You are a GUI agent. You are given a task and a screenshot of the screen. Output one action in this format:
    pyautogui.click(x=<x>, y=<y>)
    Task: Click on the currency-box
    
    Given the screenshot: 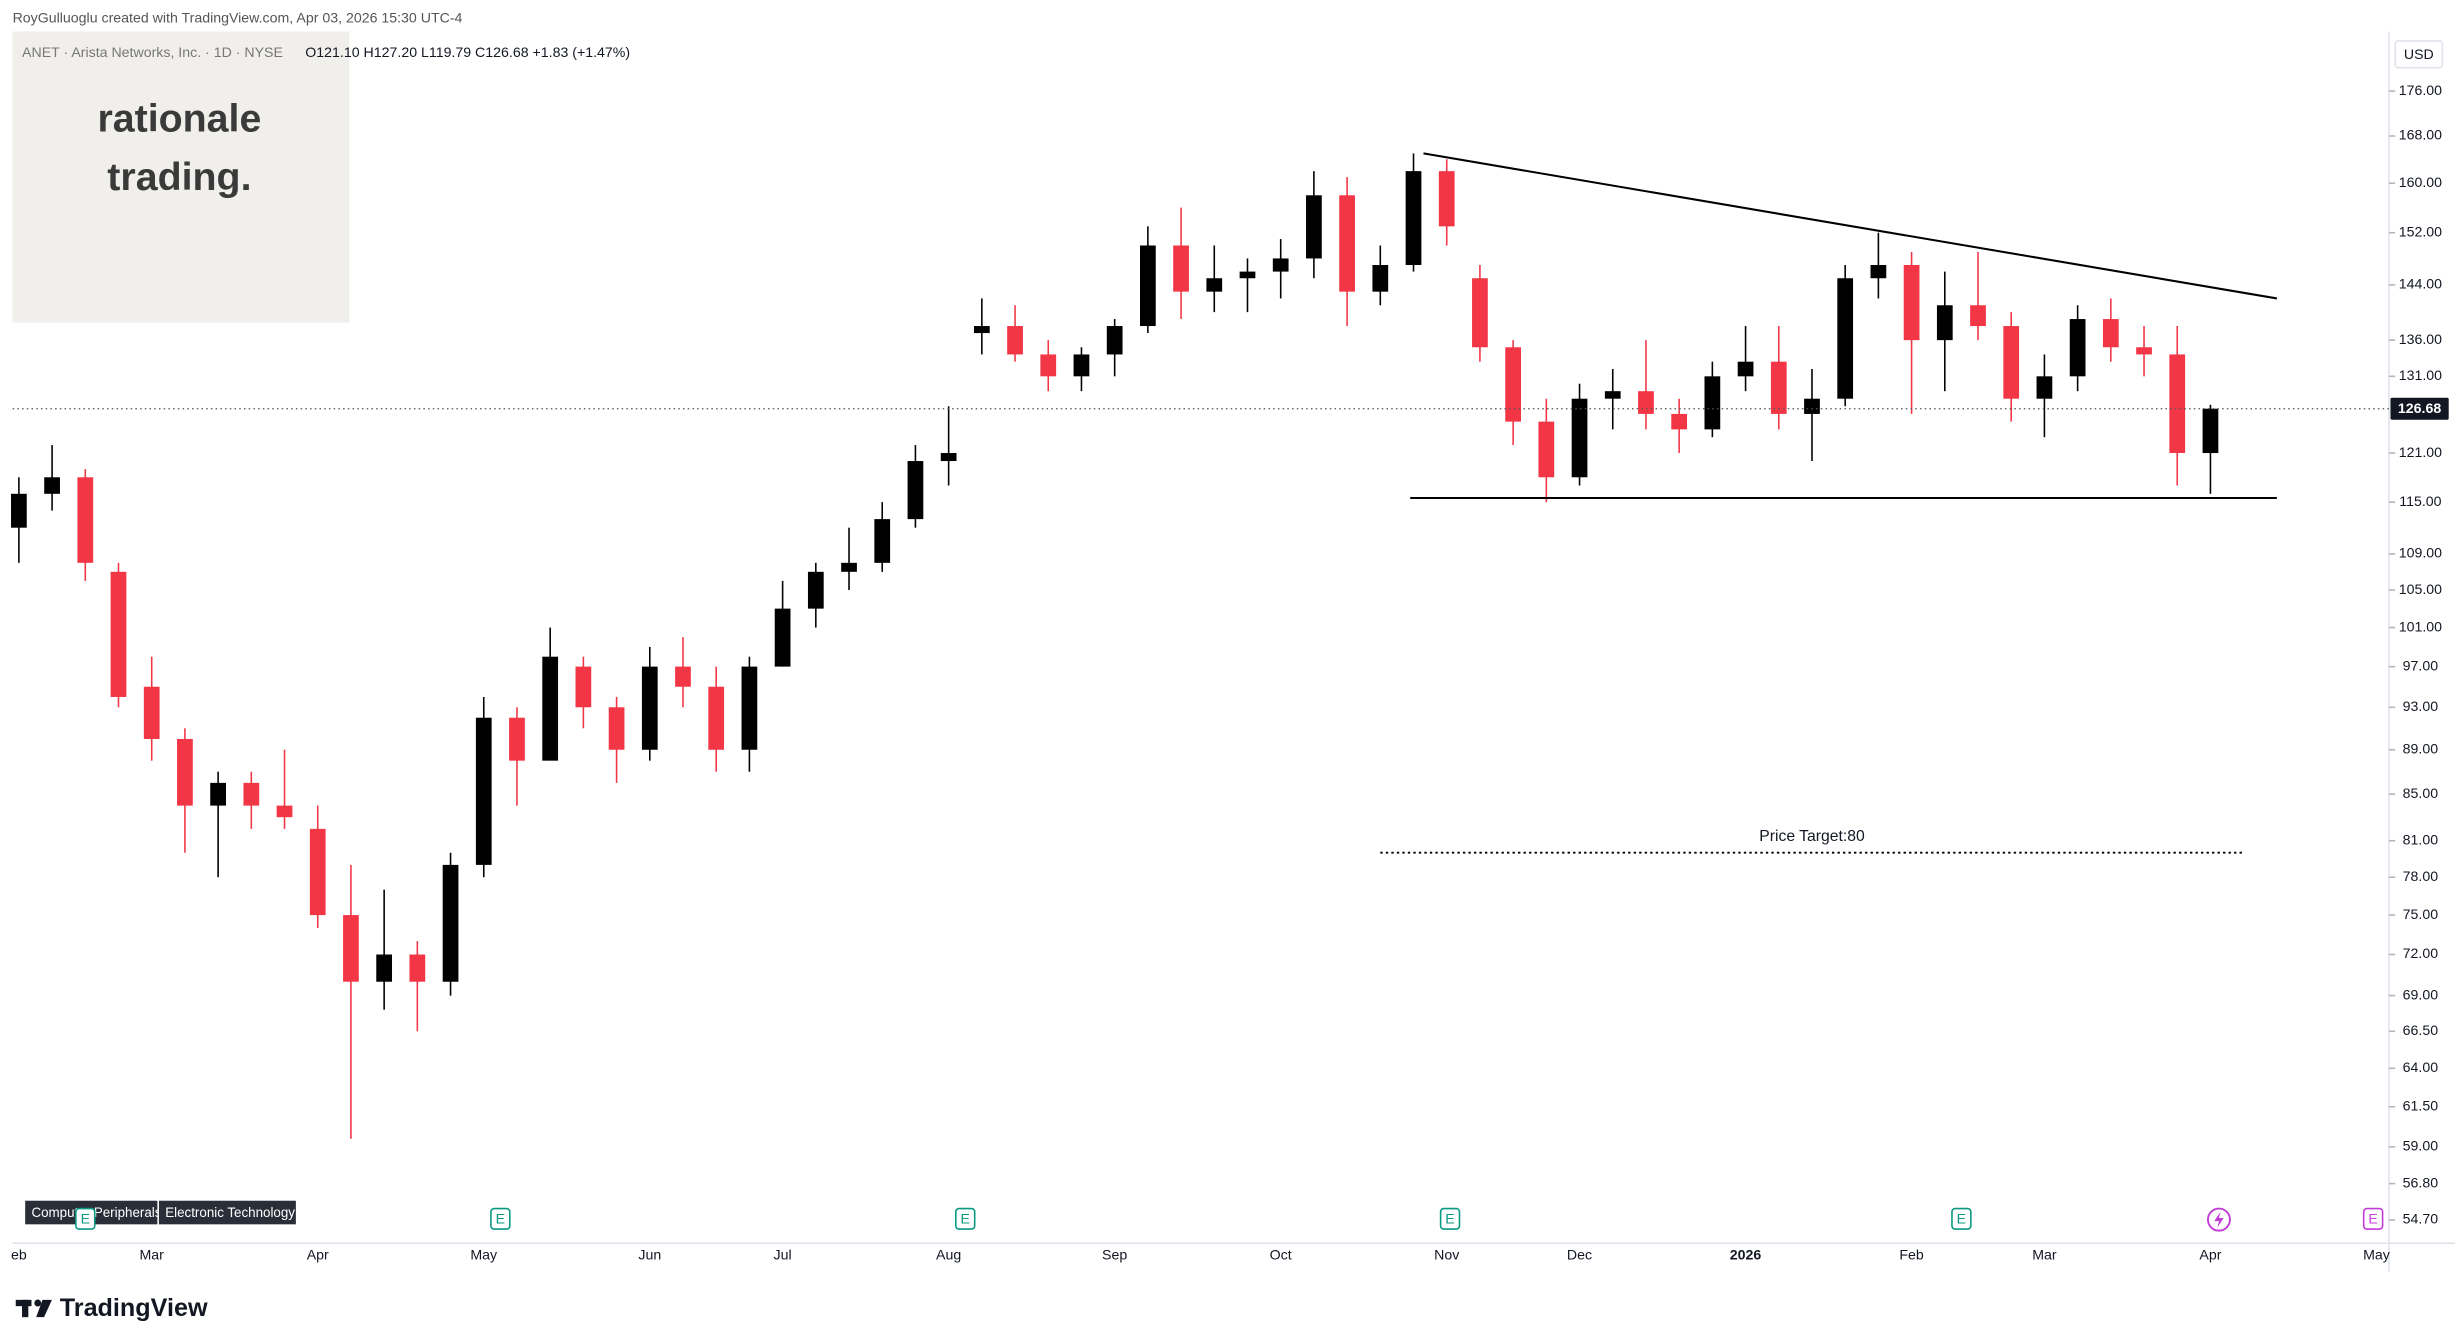 What is the action you would take?
    pyautogui.click(x=2419, y=54)
    